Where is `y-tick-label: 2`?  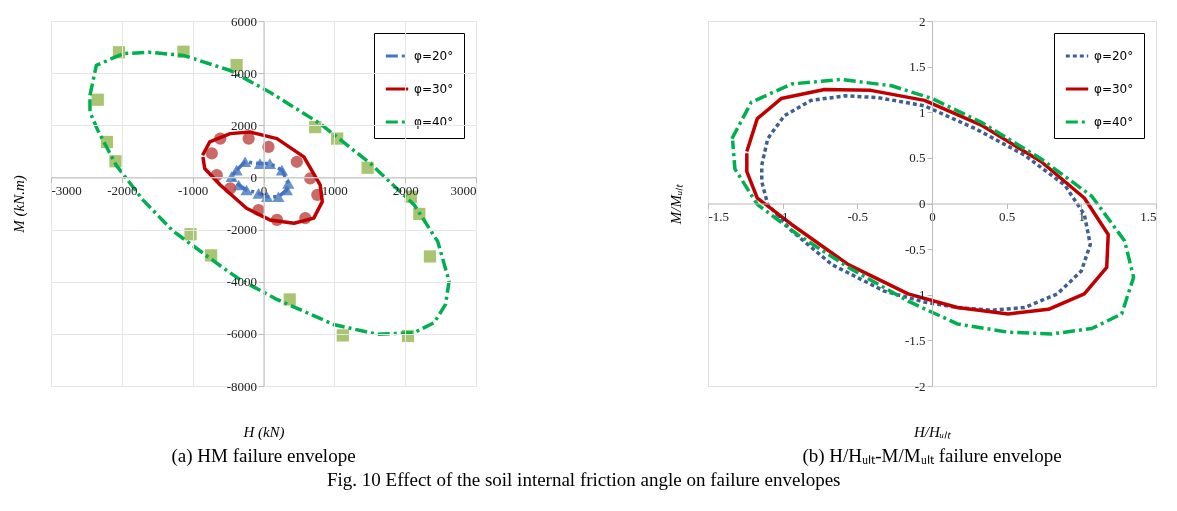 y-tick-label: 2 is located at coordinates (922, 21).